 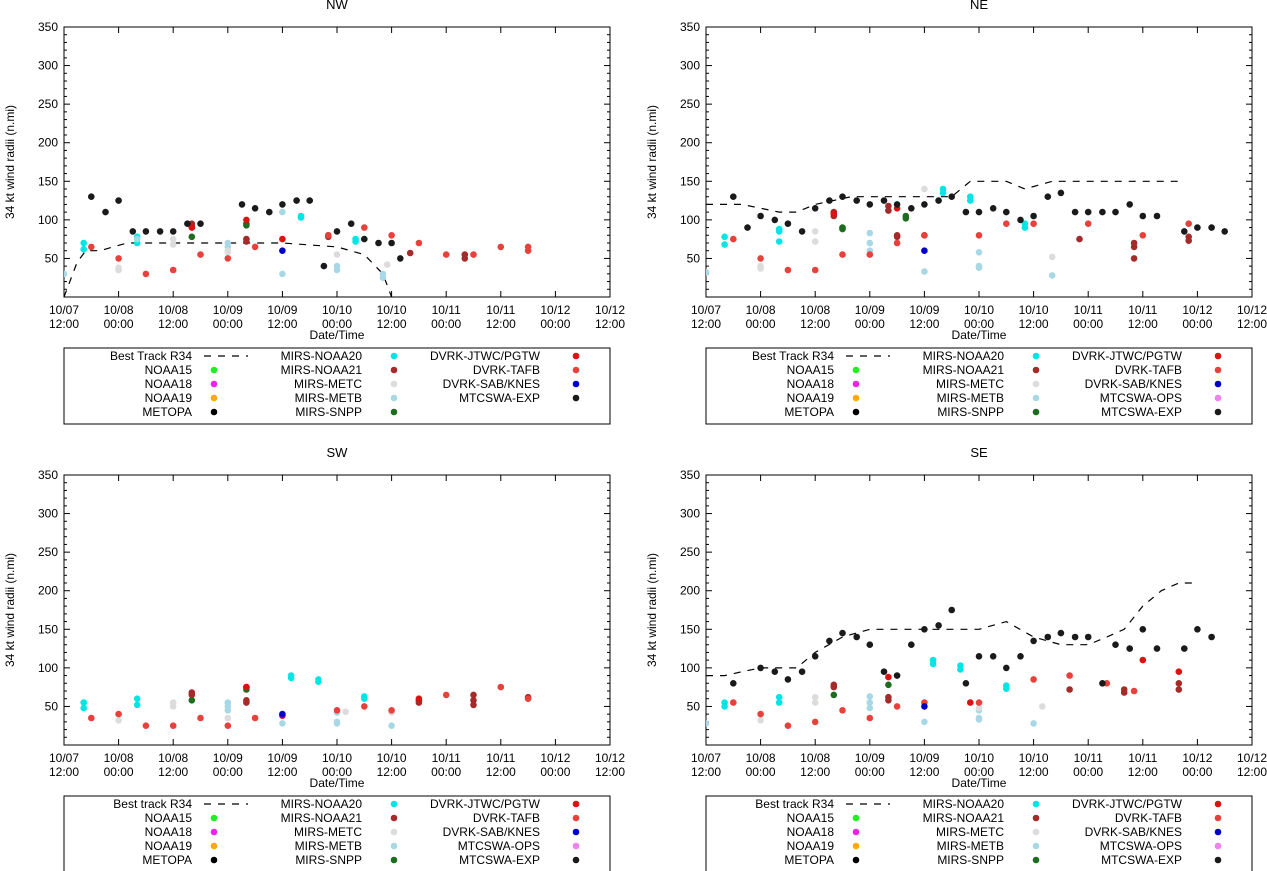 What do you see at coordinates (967, 229) in the screenshot?
I see `data-layer` at bounding box center [967, 229].